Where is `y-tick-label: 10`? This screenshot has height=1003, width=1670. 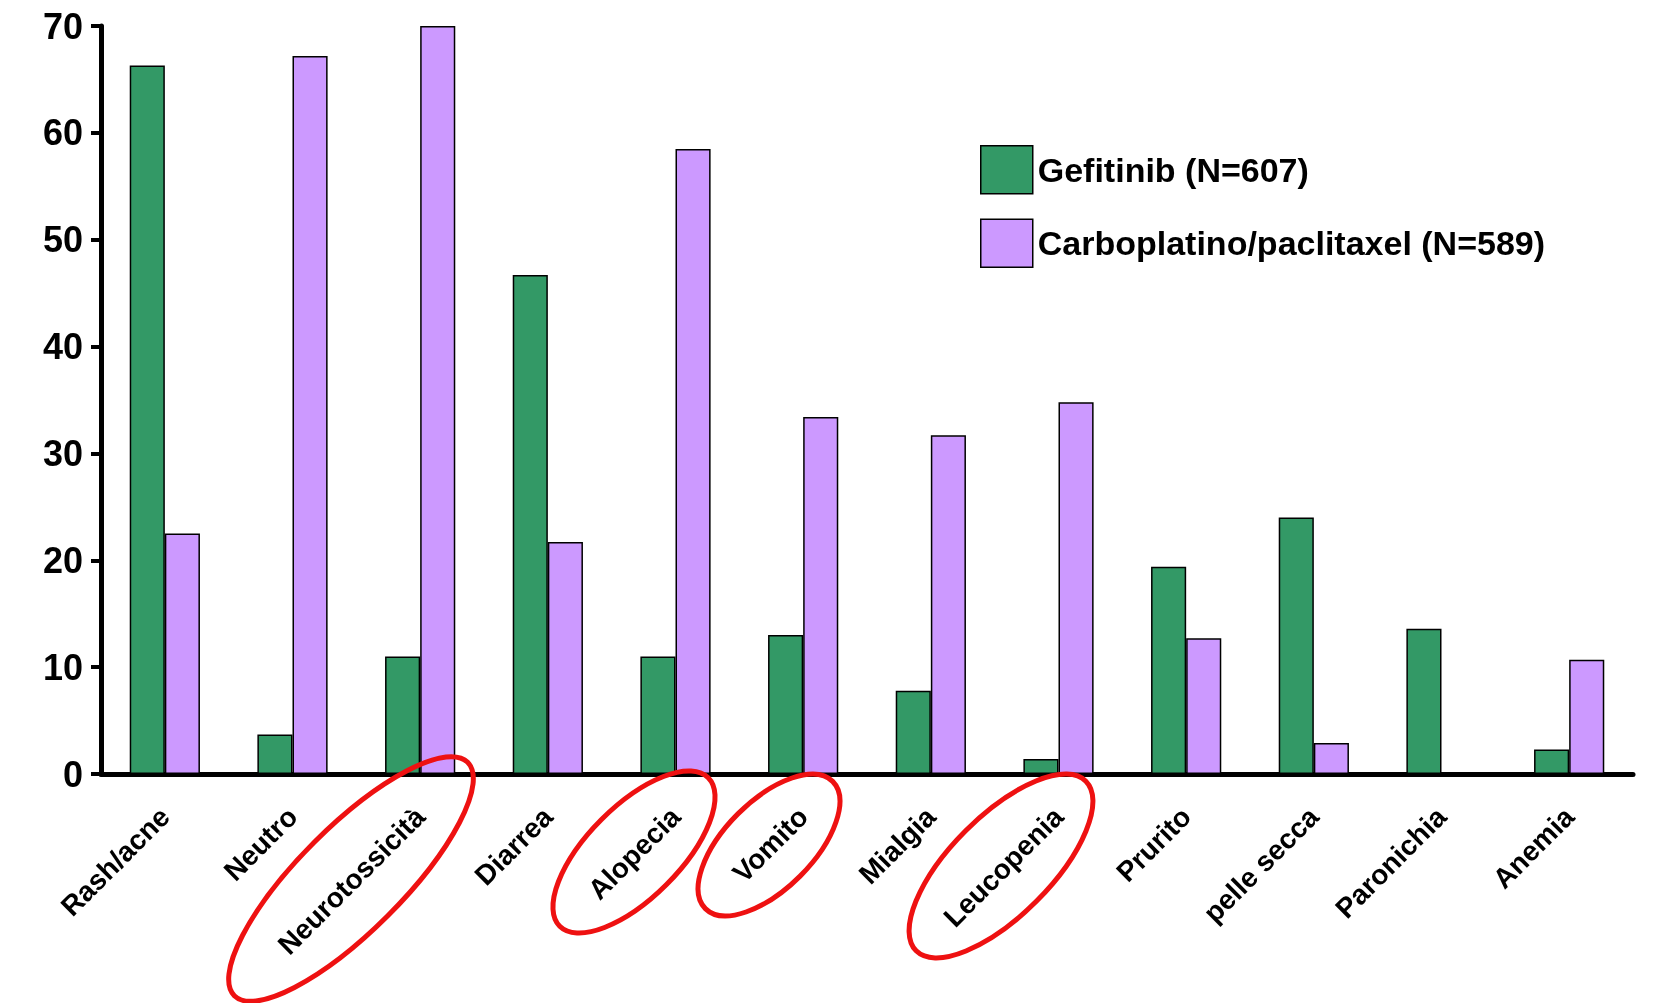
y-tick-label: 10 is located at coordinates (62, 667).